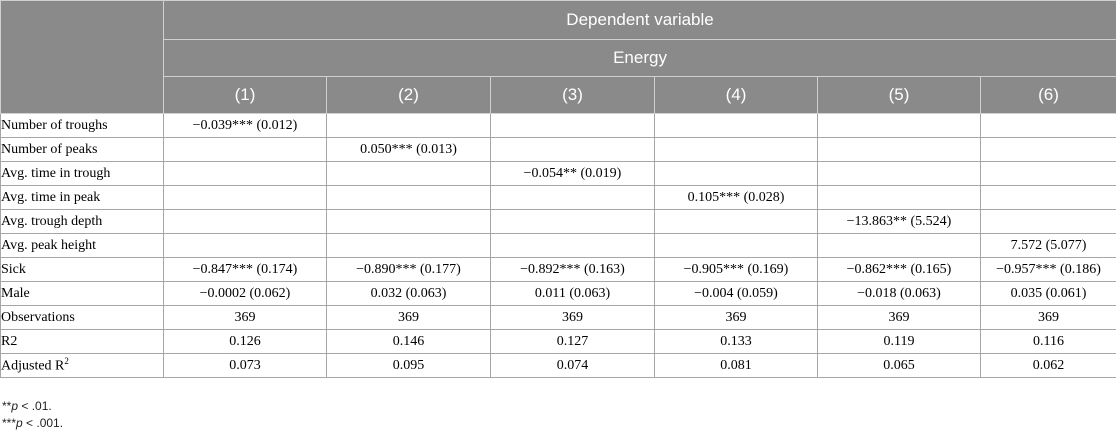 The height and width of the screenshot is (434, 1116). What do you see at coordinates (1047, 293) in the screenshot?
I see `table-cell: 0.035 (0.061)` at bounding box center [1047, 293].